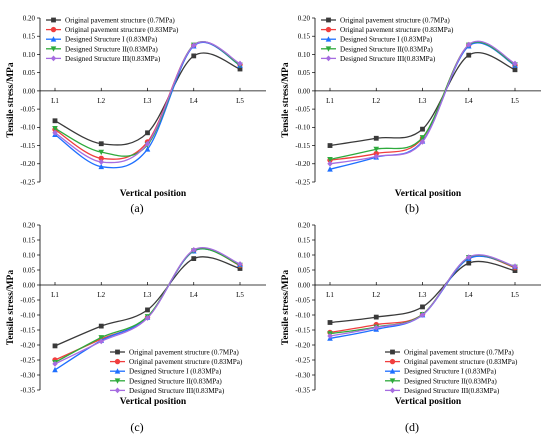 The image size is (550, 439). Describe the element at coordinates (111, 49) in the screenshot. I see `legend-label: Designed Structure II(0.83MPa)` at that location.